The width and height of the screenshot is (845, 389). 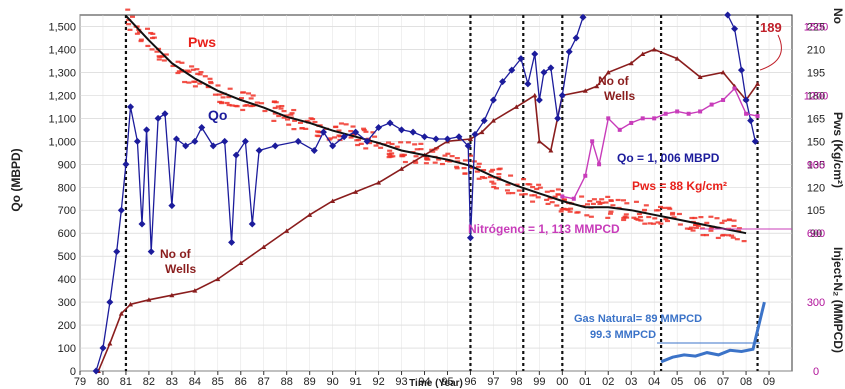 I want to click on gas-natural-label-2: 99.3 MMPCD, so click(x=623, y=335).